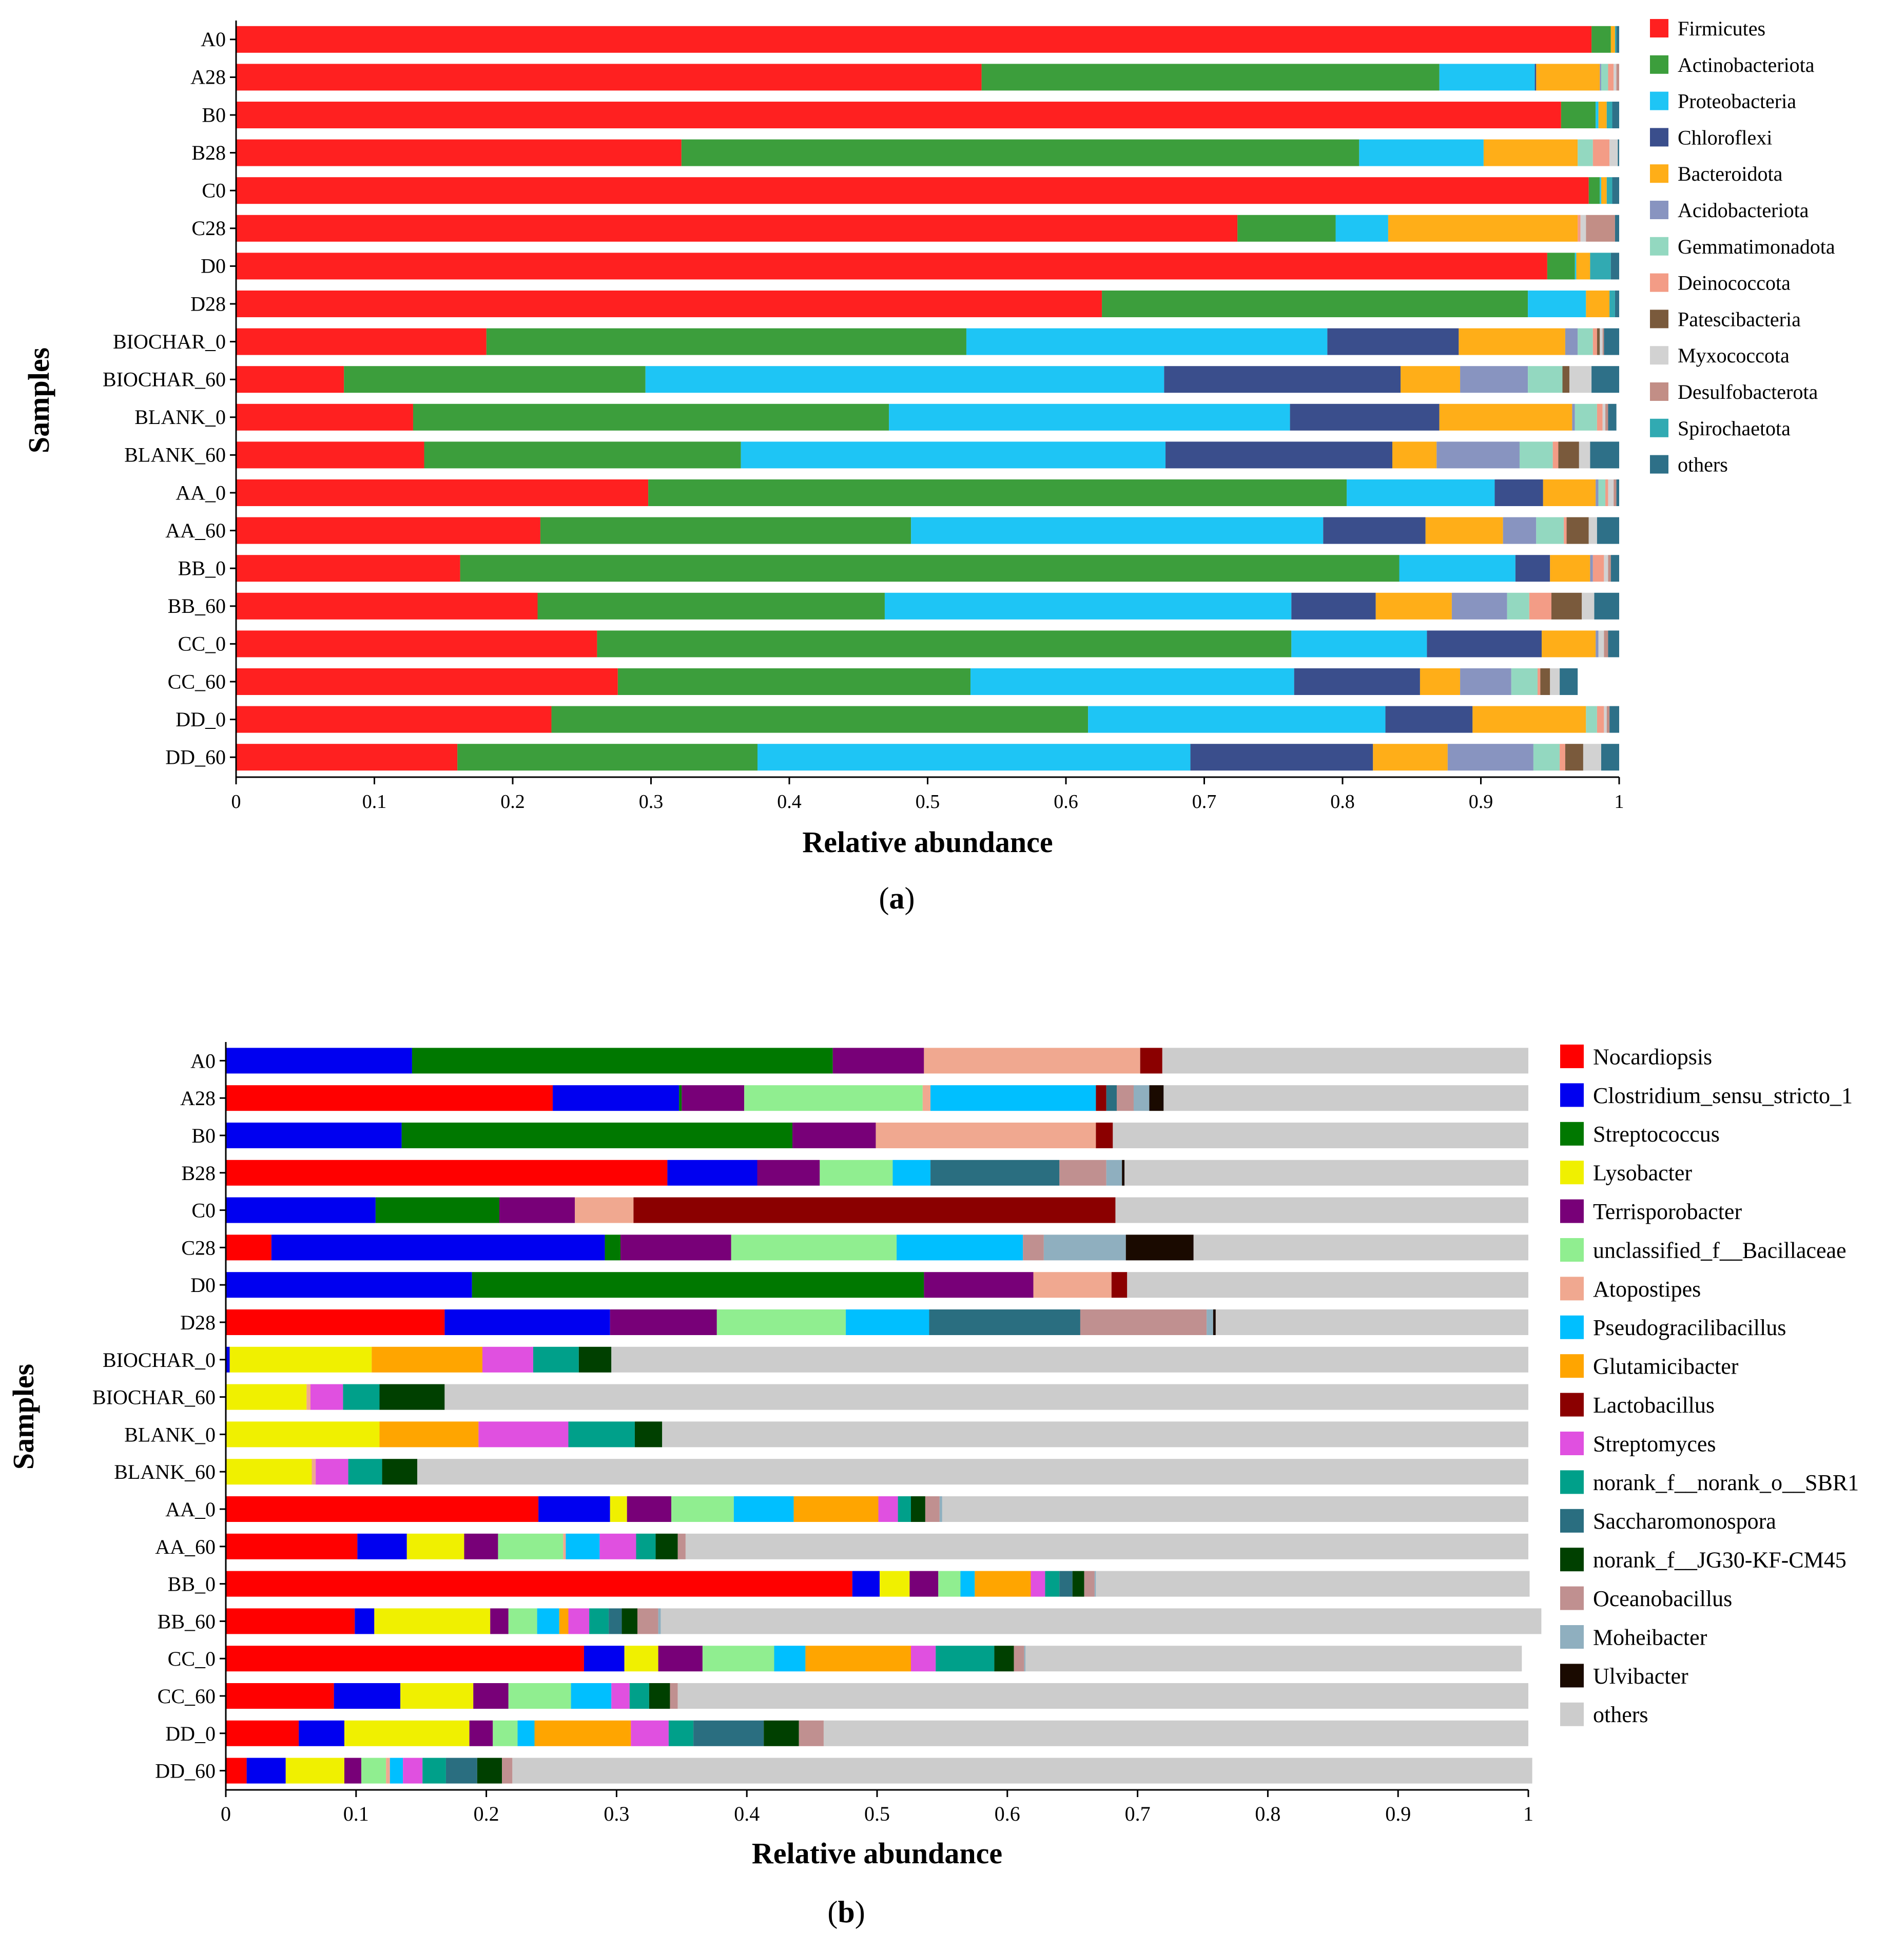 Image resolution: width=1904 pixels, height=1949 pixels. What do you see at coordinates (1481, 802) in the screenshot?
I see `x-tick-label: 0.9` at bounding box center [1481, 802].